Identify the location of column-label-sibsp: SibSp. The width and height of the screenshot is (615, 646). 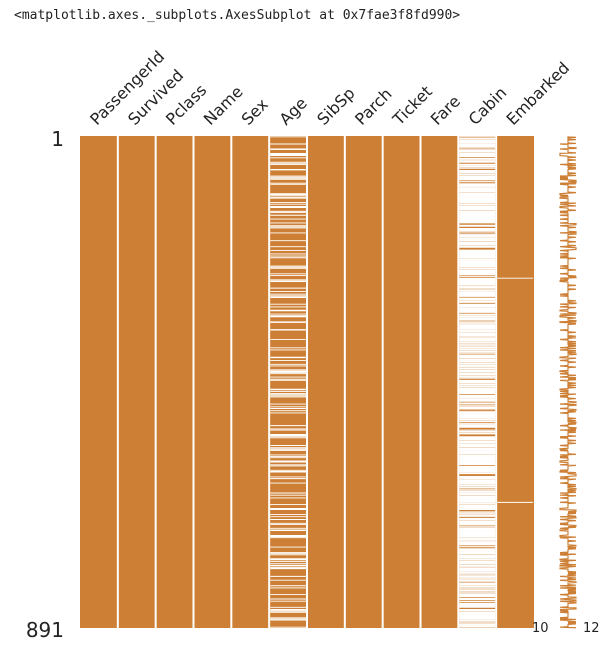
(335, 106).